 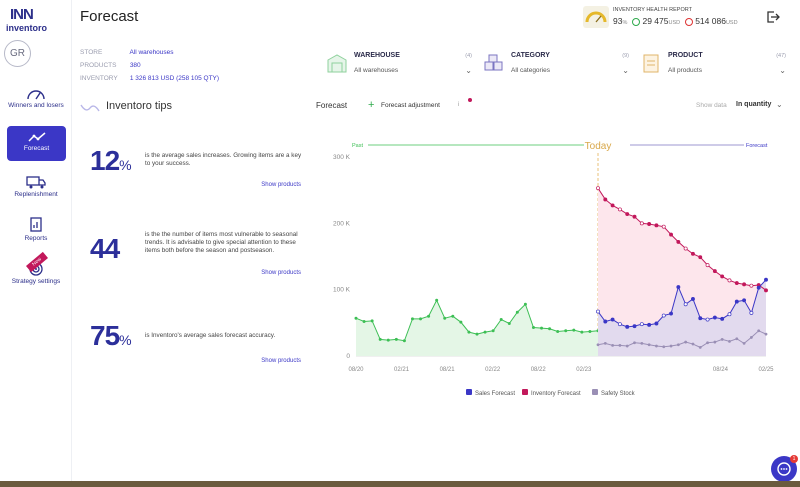 What do you see at coordinates (174, 78) in the screenshot?
I see `inventory-value: 1 326 813 USD (258 105 QTY)` at bounding box center [174, 78].